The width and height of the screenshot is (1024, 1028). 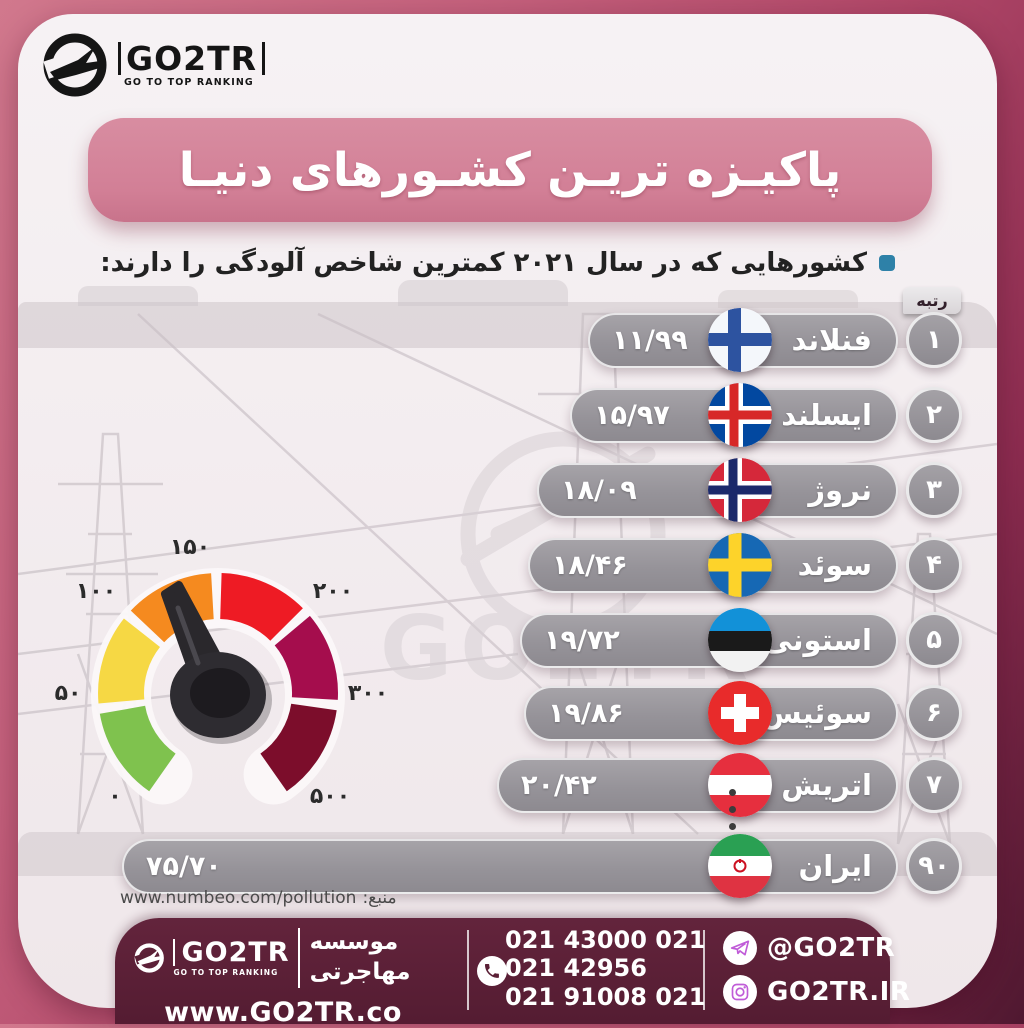 I want to click on source-line: منبع: www.numbeo.com/pollution, so click(x=258, y=898).